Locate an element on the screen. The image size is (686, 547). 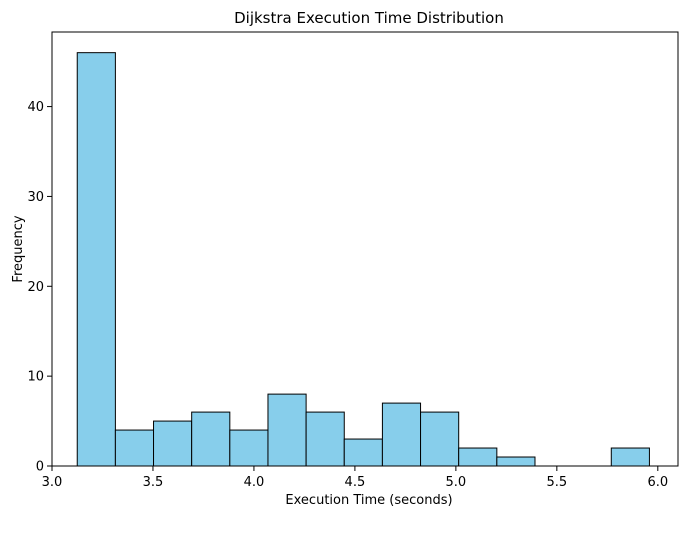
y-tick-label: 10 is located at coordinates (35, 377).